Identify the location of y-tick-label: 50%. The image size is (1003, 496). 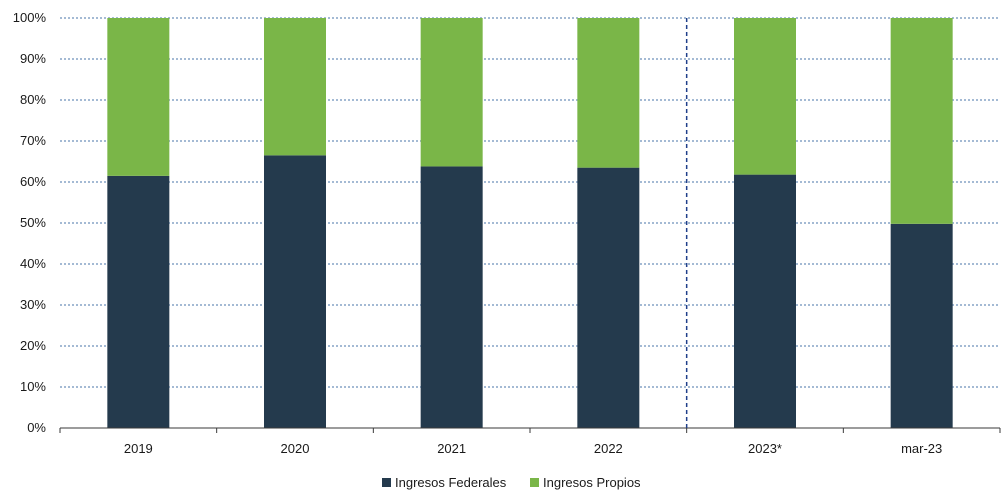
(33, 222).